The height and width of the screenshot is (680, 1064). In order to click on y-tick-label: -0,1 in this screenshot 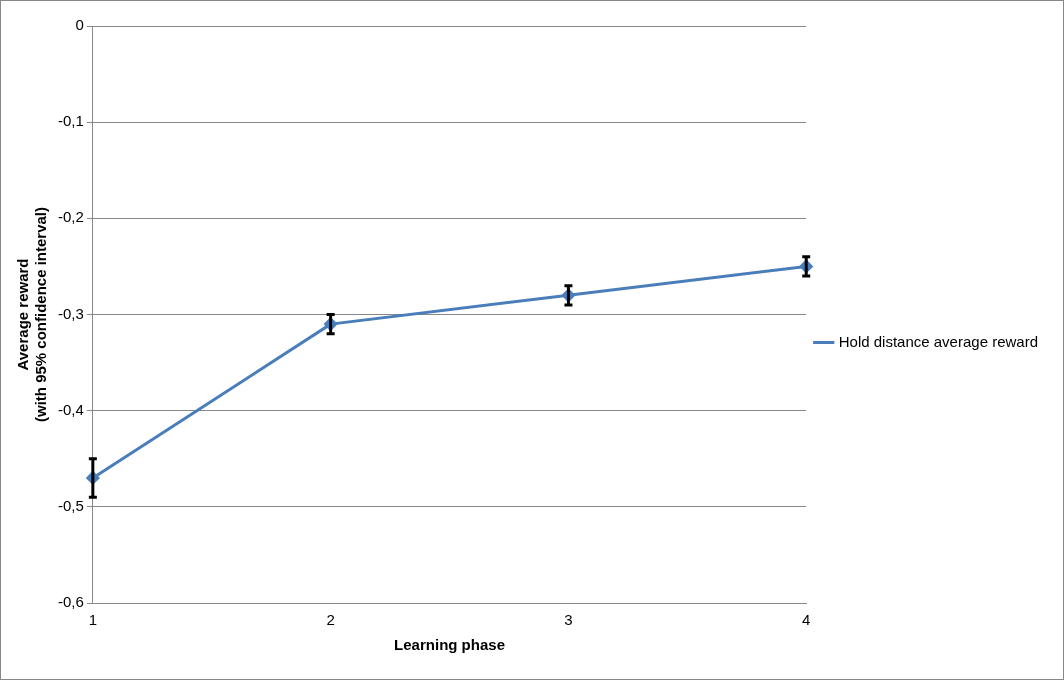, I will do `click(70, 121)`.